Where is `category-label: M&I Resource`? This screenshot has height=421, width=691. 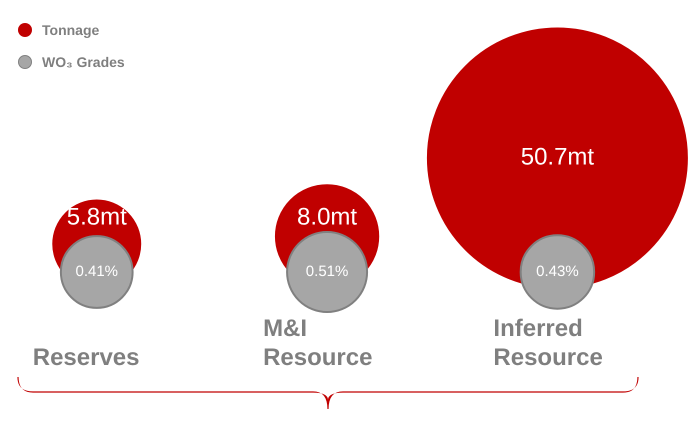 category-label: M&I Resource is located at coordinates (318, 343).